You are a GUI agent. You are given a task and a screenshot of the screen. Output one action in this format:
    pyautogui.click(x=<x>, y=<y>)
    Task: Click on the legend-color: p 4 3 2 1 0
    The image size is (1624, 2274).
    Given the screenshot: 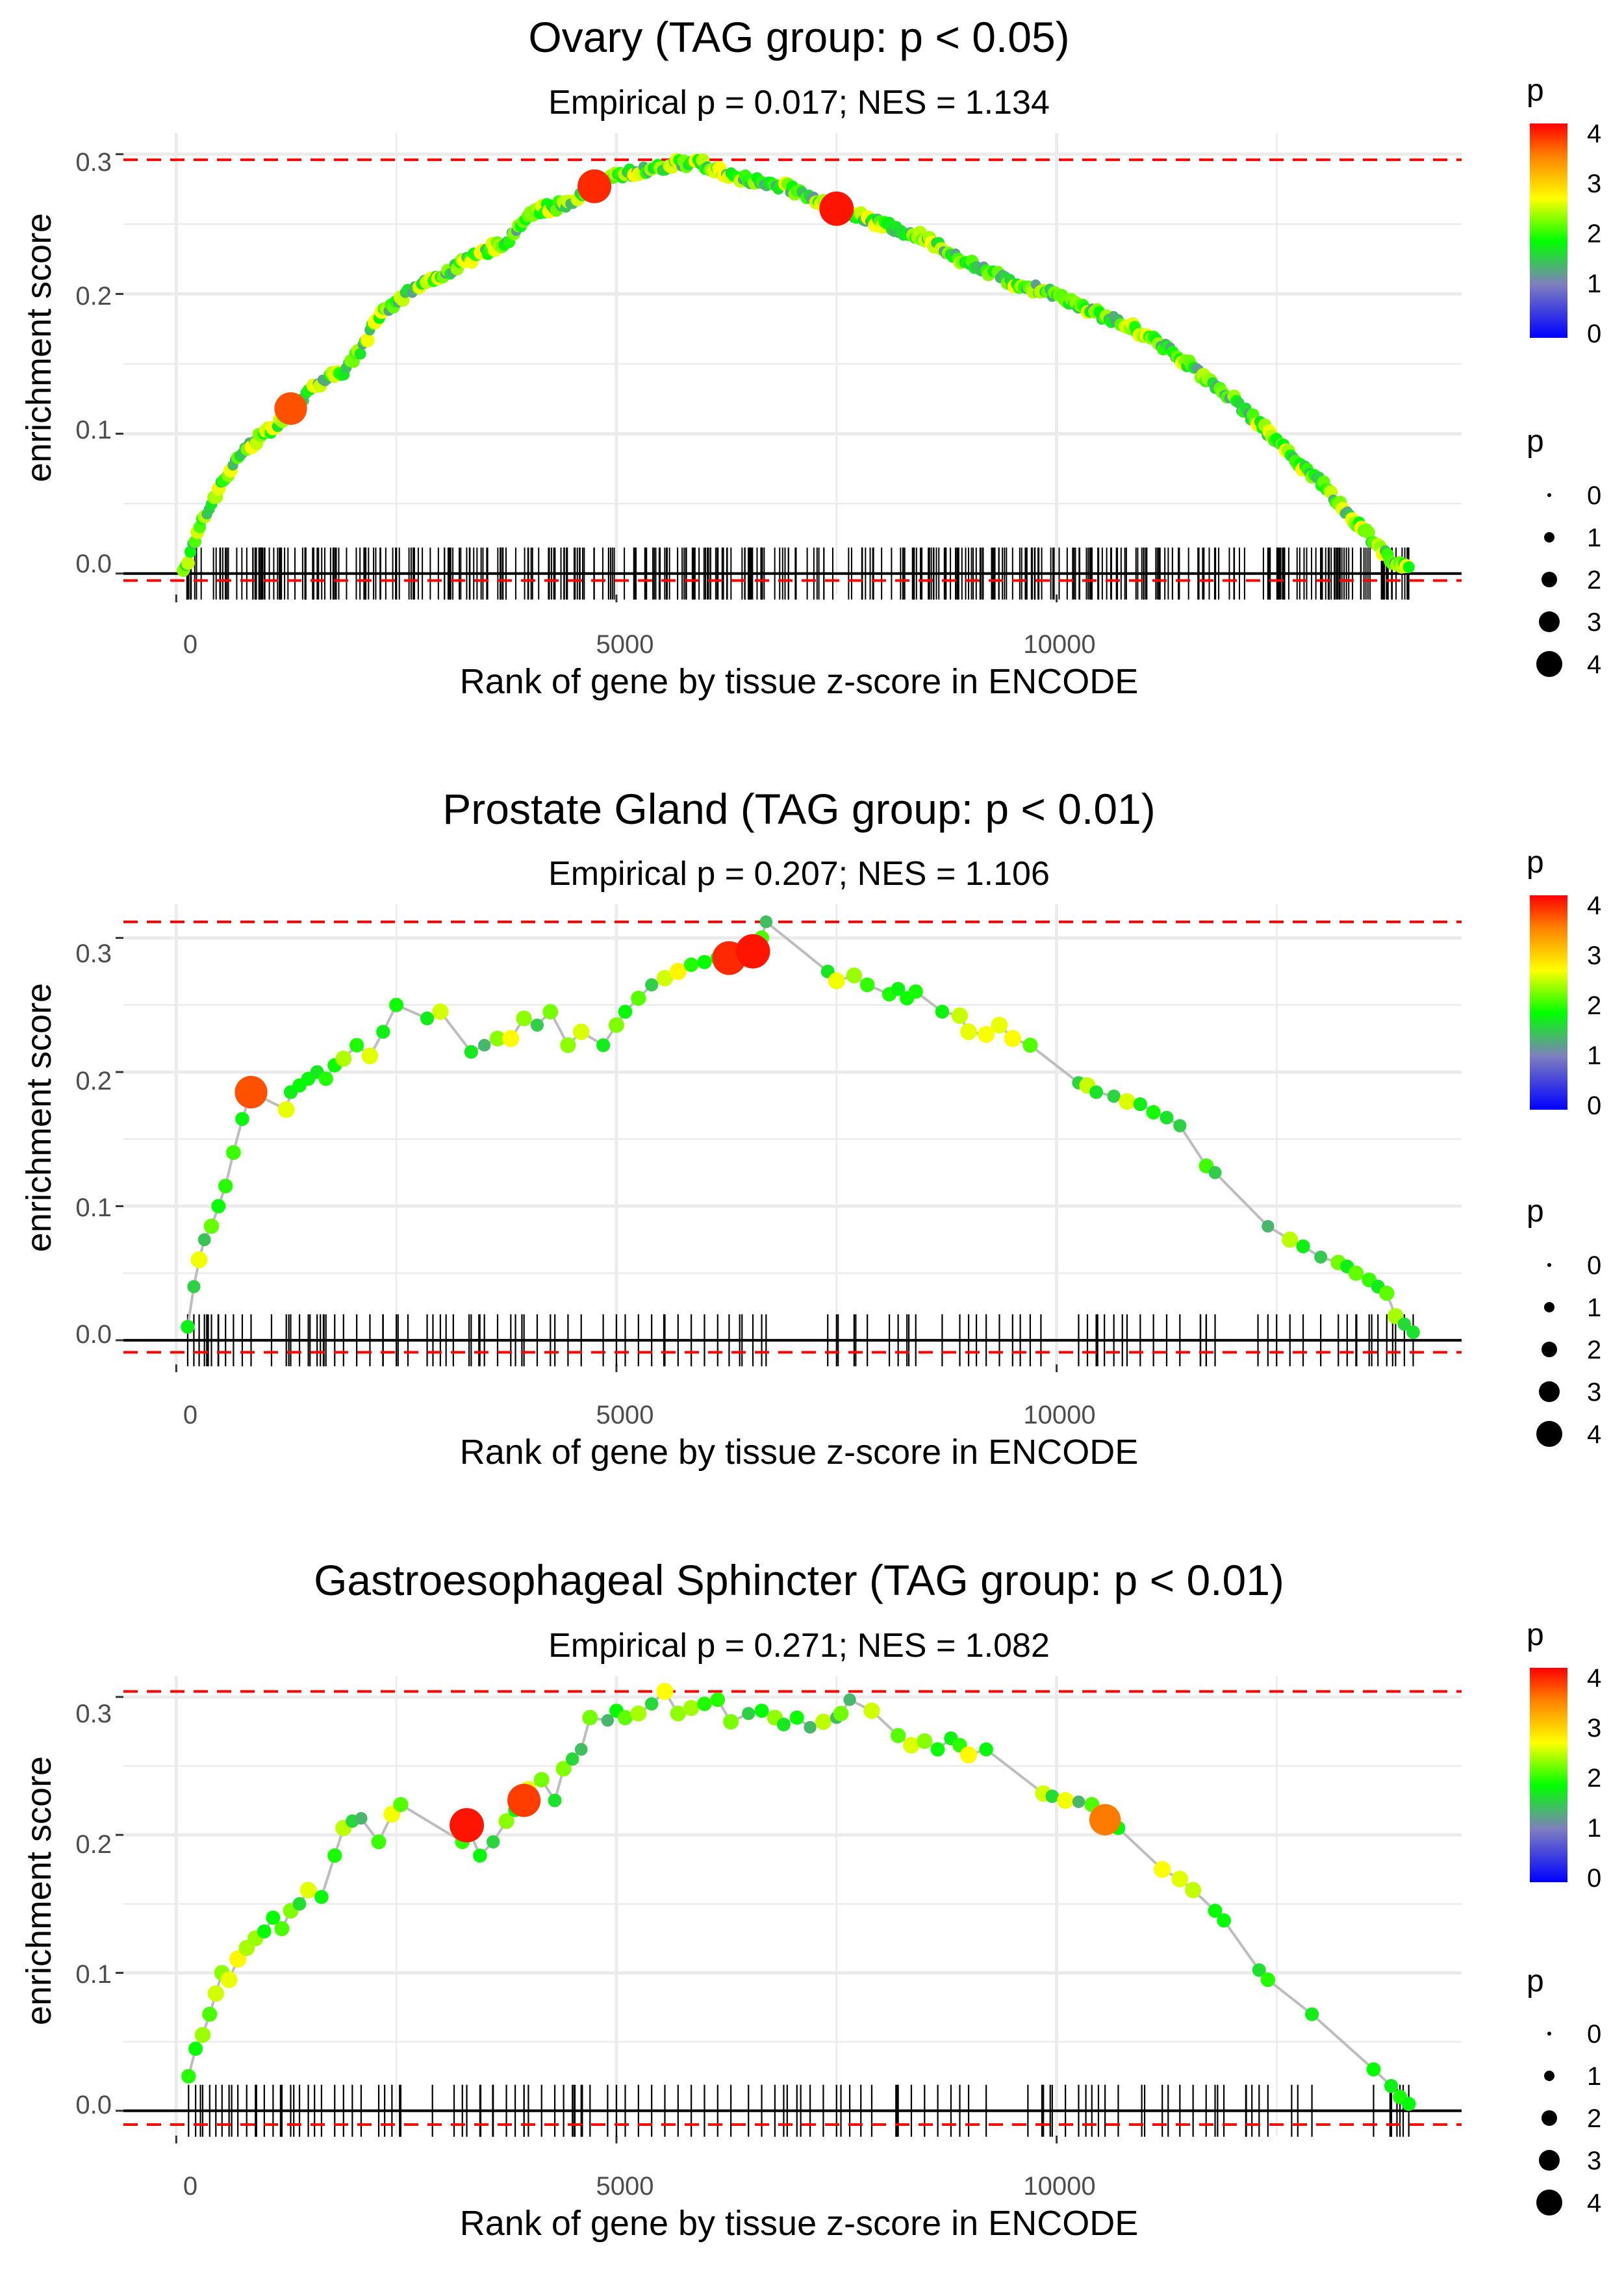 What is the action you would take?
    pyautogui.click(x=1564, y=1755)
    